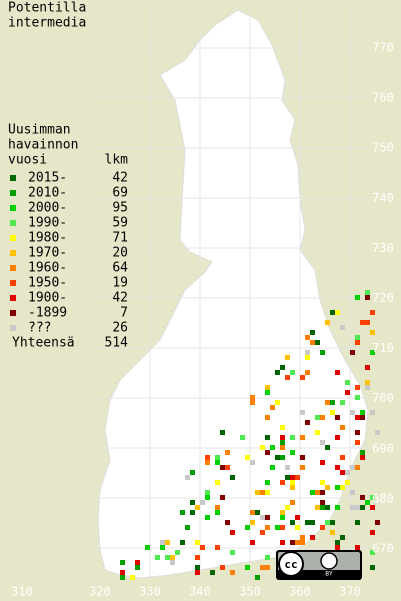 The height and width of the screenshot is (601, 401). I want to click on title: intermedia, so click(47, 23).